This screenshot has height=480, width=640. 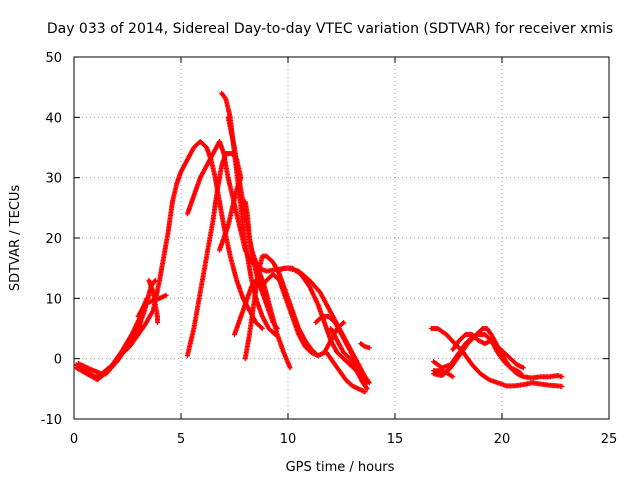 I want to click on y-tick-label: 40, so click(x=53, y=118).